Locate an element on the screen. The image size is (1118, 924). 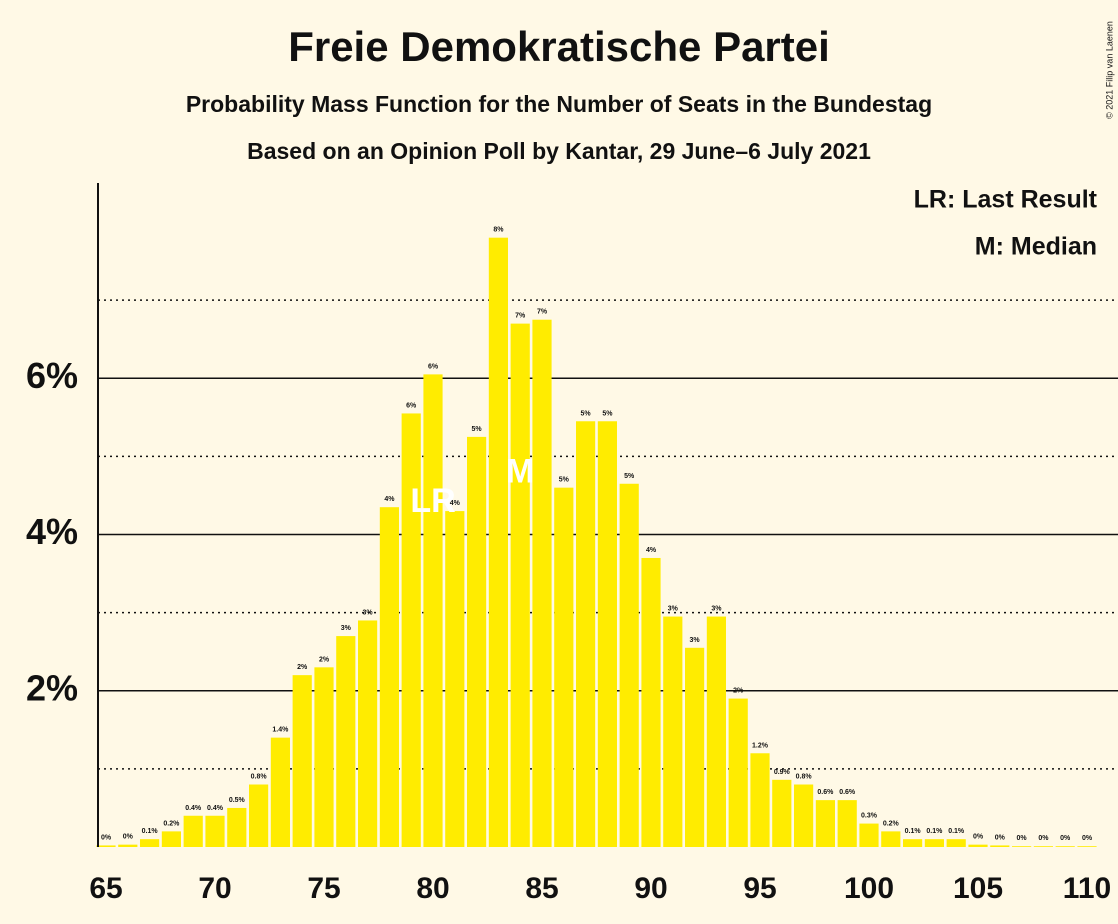
x-tick-label: 90 is located at coordinates (650, 888).